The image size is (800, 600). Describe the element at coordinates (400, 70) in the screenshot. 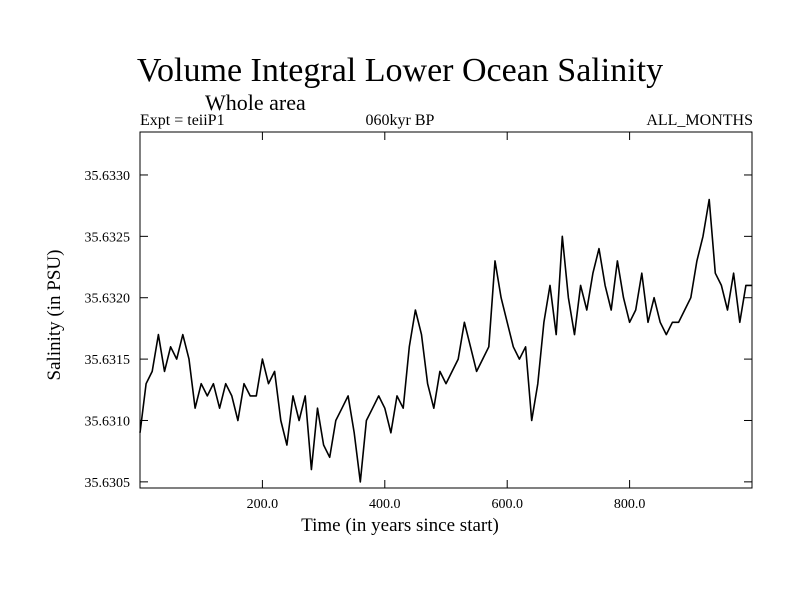

I see `chart-title: Volume Integral Lower Ocean Salinity` at that location.